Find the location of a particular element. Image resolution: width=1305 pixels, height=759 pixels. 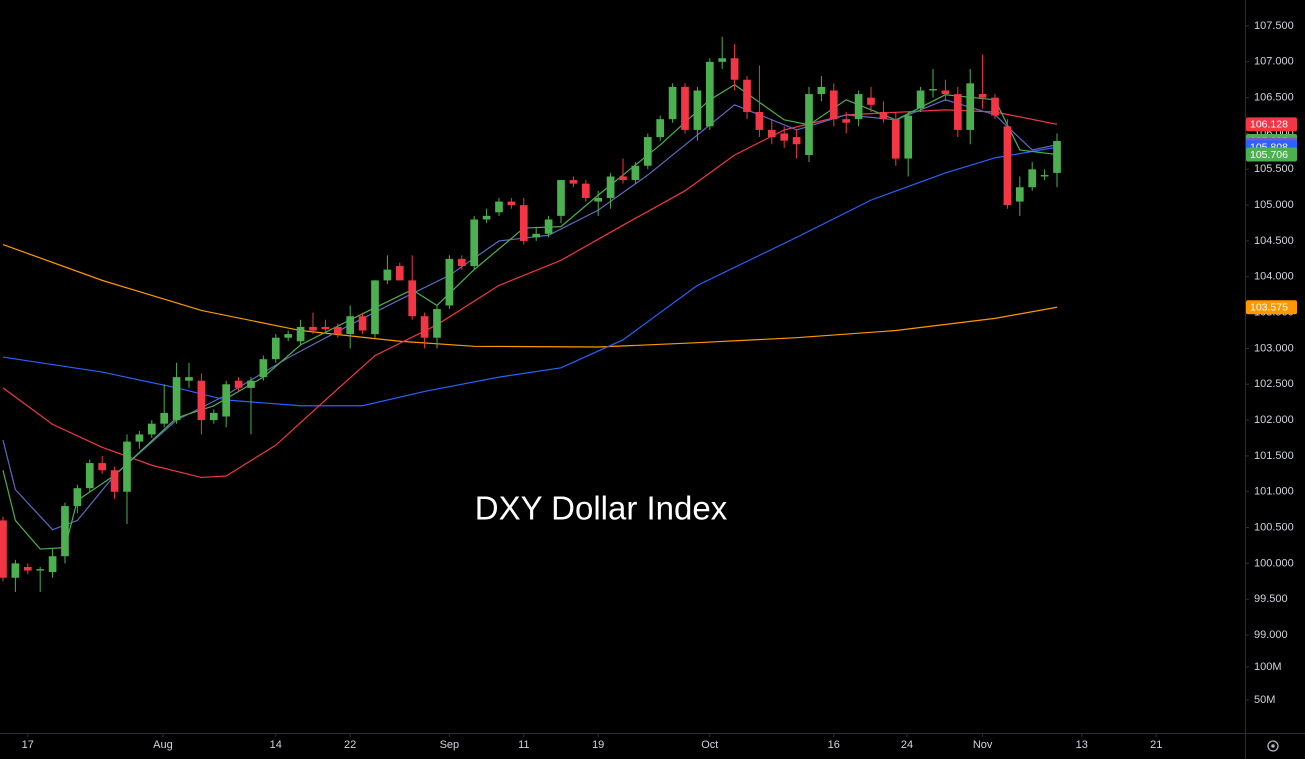

x-tick-label: Nov is located at coordinates (983, 745).